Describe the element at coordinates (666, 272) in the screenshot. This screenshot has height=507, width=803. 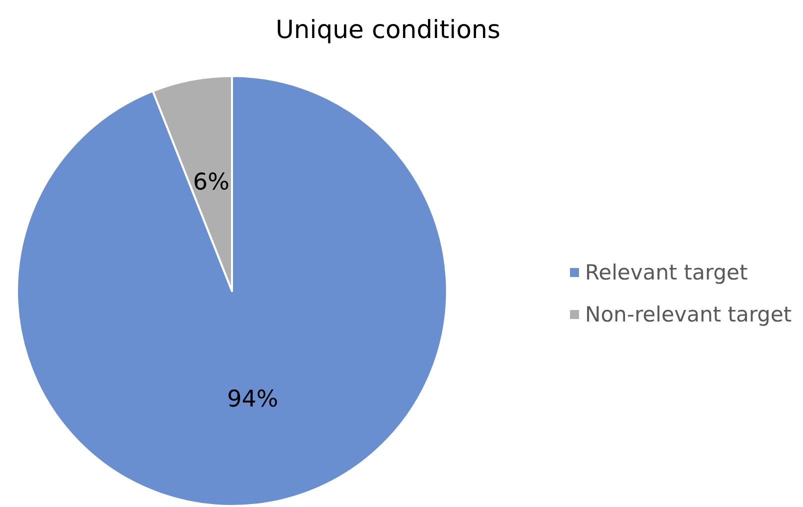
I see `legend-label: Relevant target` at that location.